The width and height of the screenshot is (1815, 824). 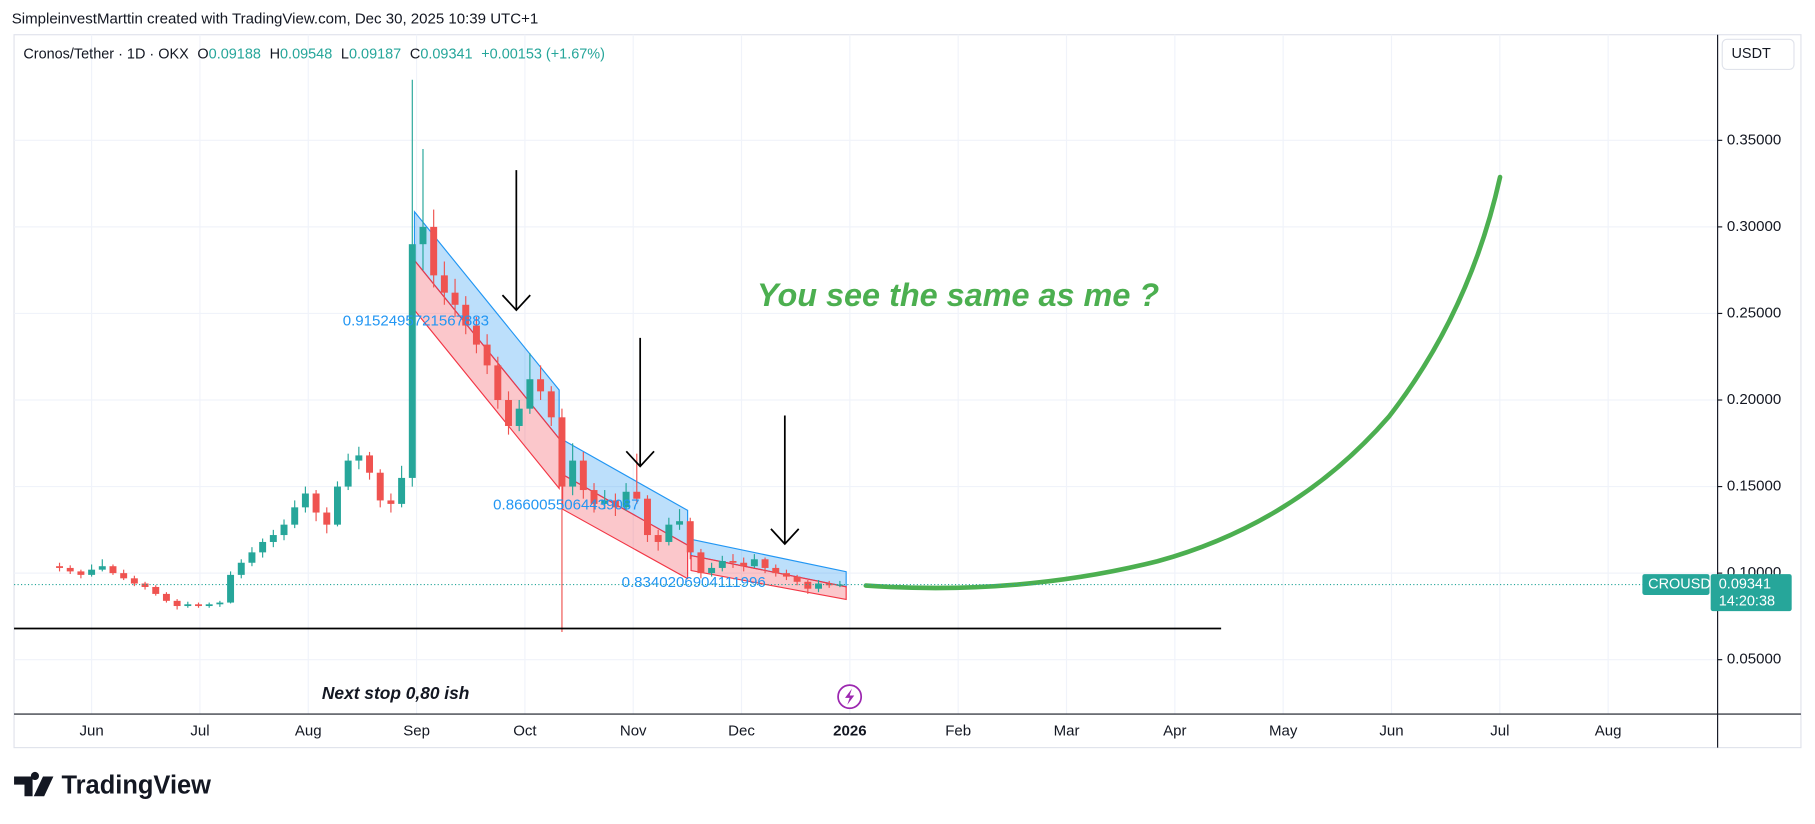 I want to click on currency-button: USDT, so click(x=1758, y=54).